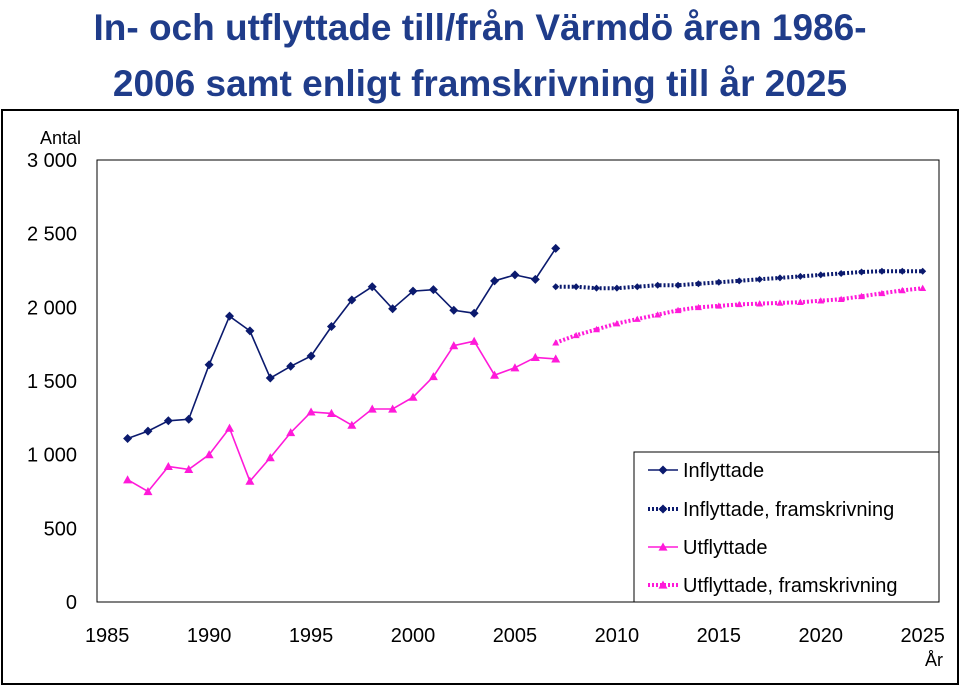 This screenshot has width=960, height=686. I want to click on legend-item: Utflyttade, so click(707, 548).